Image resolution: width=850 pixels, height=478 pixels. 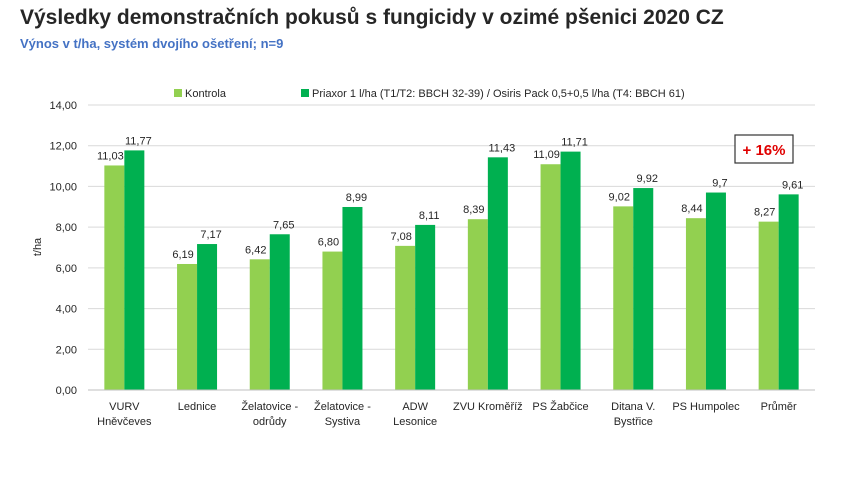 I want to click on callout-box, so click(x=764, y=149).